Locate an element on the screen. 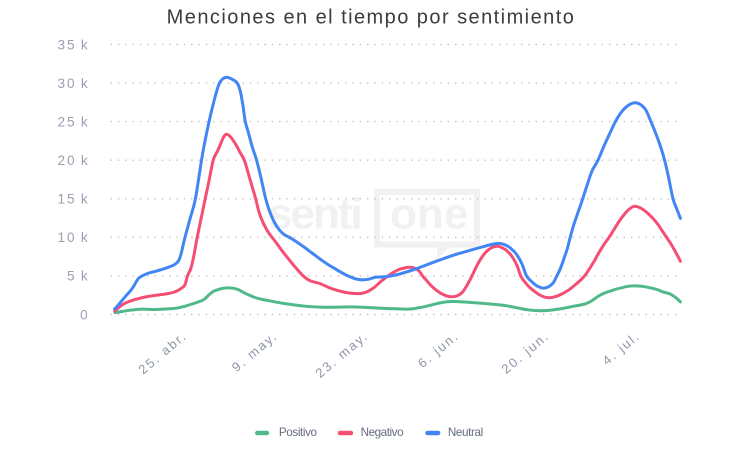 Image resolution: width=742 pixels, height=455 pixels. svg-text: Negativo is located at coordinates (382, 432).